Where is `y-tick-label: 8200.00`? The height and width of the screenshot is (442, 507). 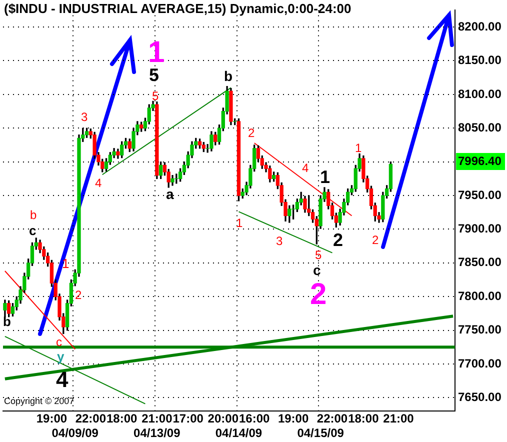 y-tick-label: 8200.00 is located at coordinates (480, 26).